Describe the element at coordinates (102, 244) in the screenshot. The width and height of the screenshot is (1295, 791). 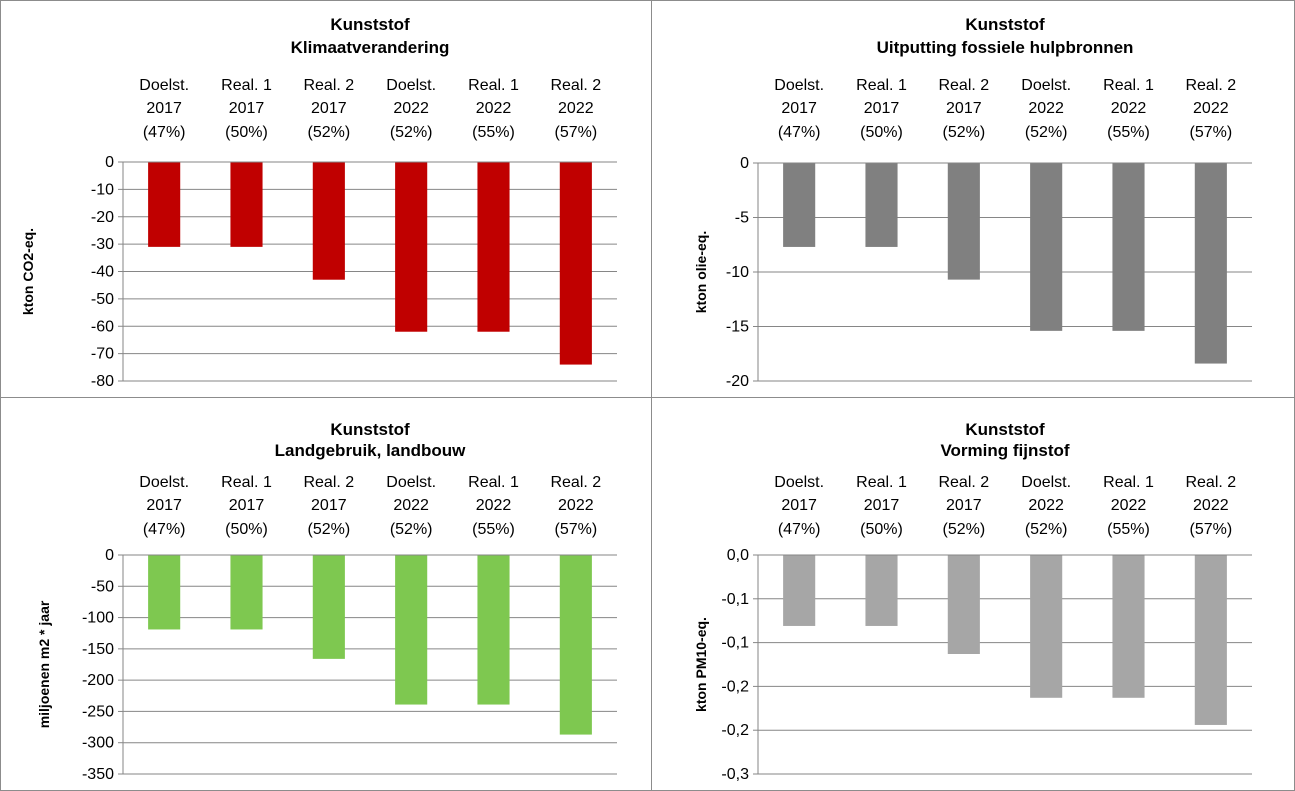
I see `y-tick-label: -30` at that location.